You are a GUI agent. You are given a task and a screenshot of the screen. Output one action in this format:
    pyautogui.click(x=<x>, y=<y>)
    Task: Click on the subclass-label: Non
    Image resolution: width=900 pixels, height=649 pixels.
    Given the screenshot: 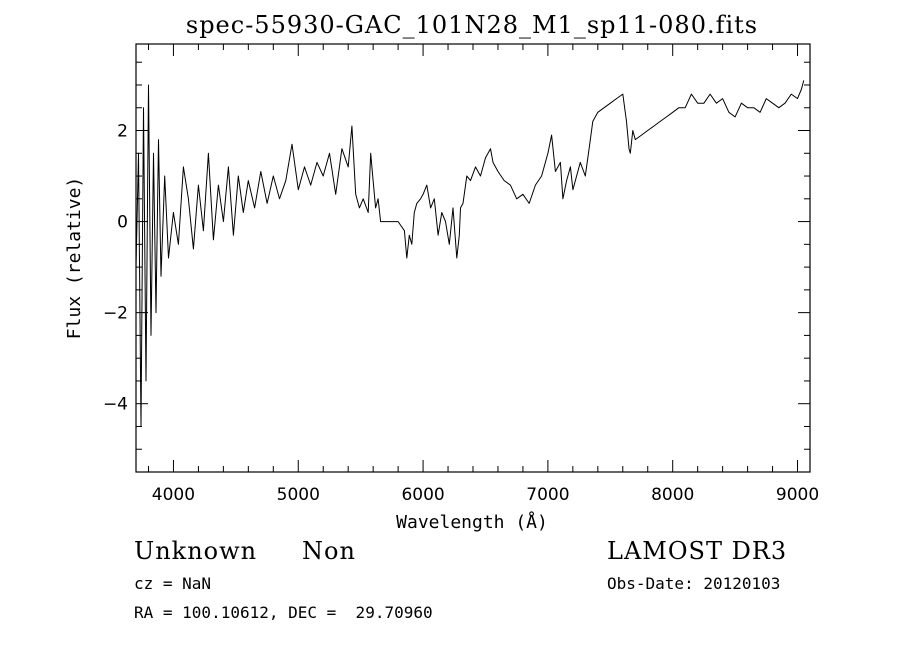 What is the action you would take?
    pyautogui.click(x=329, y=551)
    